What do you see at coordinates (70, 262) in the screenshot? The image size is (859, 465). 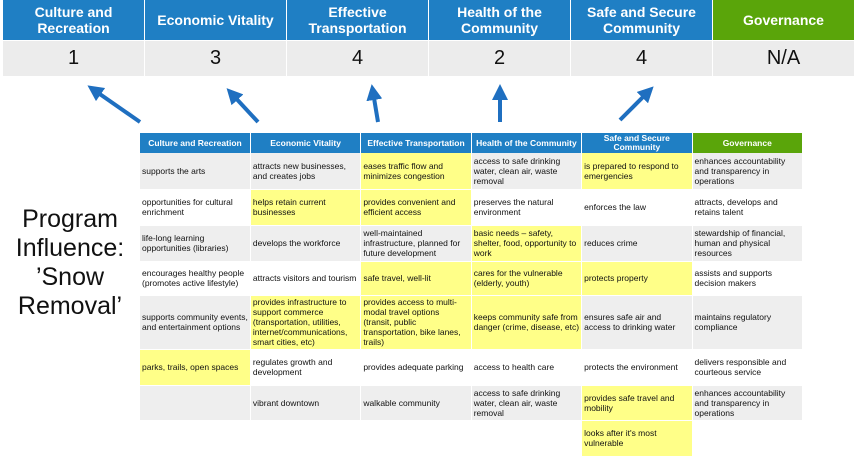 I see `program-influence-label: Program Influence: ’Snow Removal’` at bounding box center [70, 262].